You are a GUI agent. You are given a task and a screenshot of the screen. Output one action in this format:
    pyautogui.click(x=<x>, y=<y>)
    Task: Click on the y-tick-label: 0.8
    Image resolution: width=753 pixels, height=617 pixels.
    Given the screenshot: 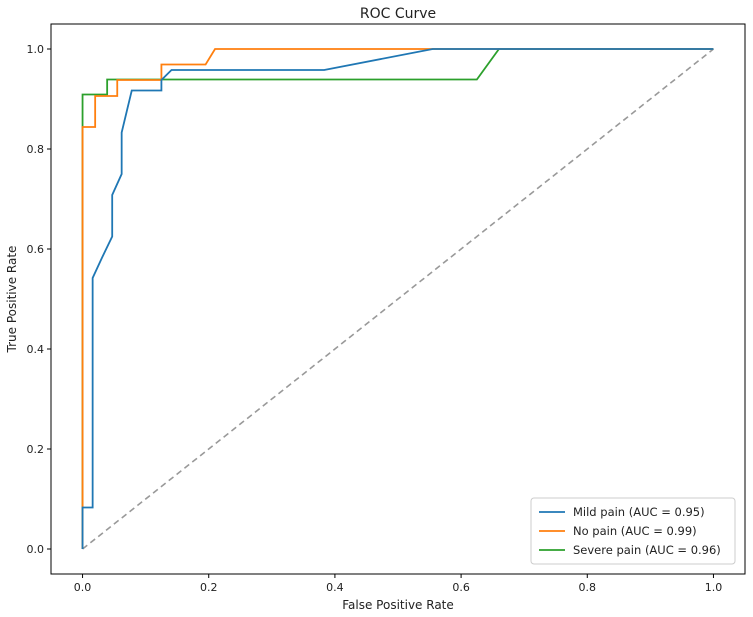 What is the action you would take?
    pyautogui.click(x=36, y=149)
    